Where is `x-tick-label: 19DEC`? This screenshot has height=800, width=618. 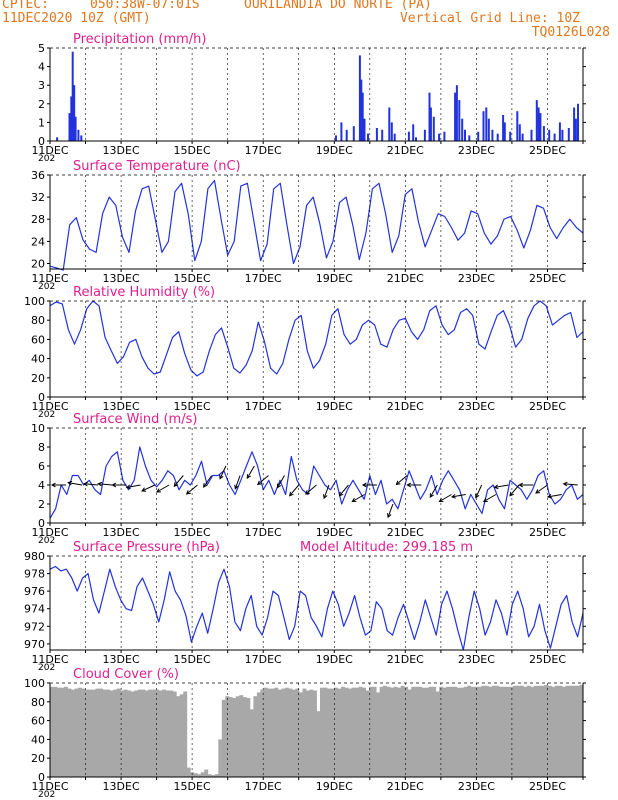
x-tick-label: 19DEC is located at coordinates (334, 406).